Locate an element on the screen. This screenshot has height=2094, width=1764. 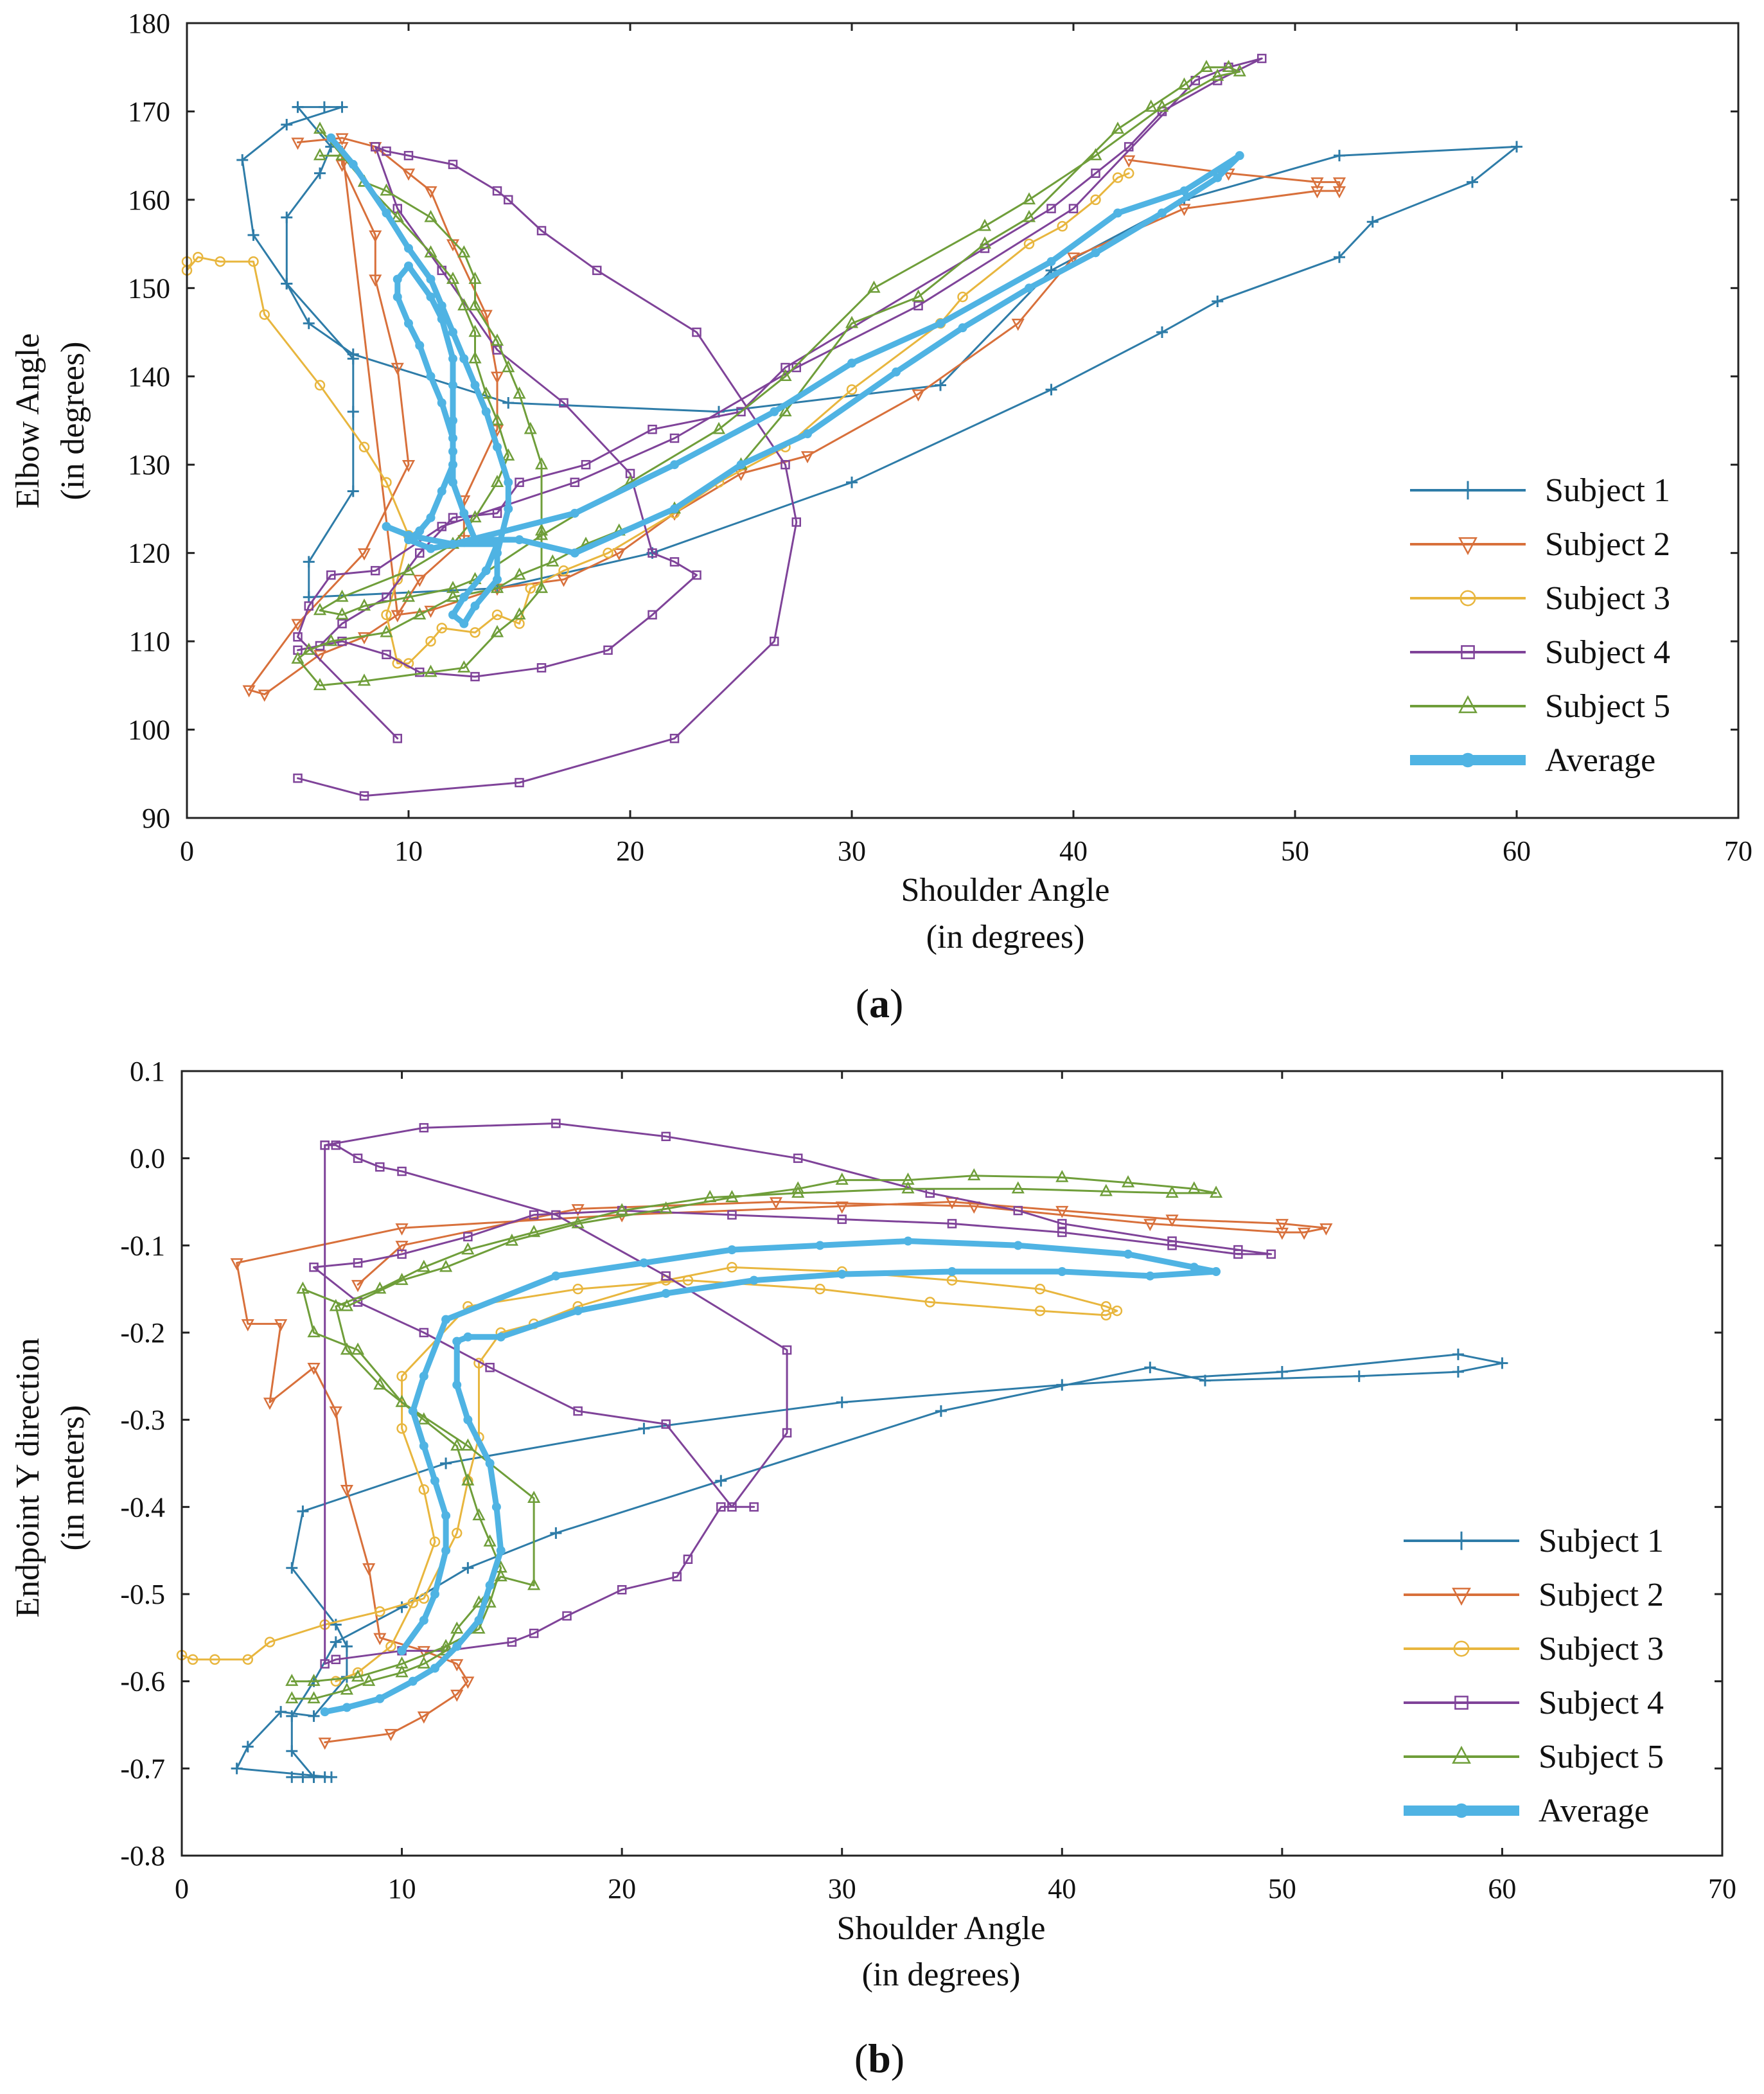
chart-a-legend-item-subject-2: Subject 2 is located at coordinates (1540, 544).